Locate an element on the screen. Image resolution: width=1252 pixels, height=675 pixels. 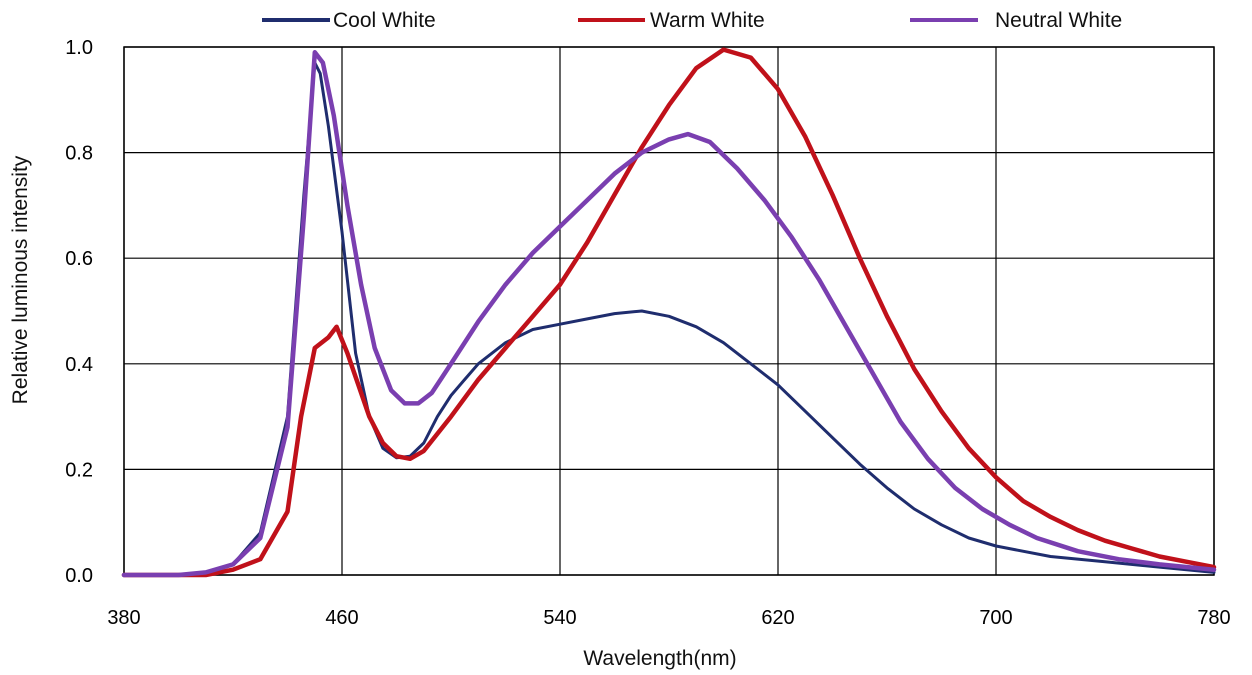
legend-item-warm-white: Warm White is located at coordinates (671, 20).